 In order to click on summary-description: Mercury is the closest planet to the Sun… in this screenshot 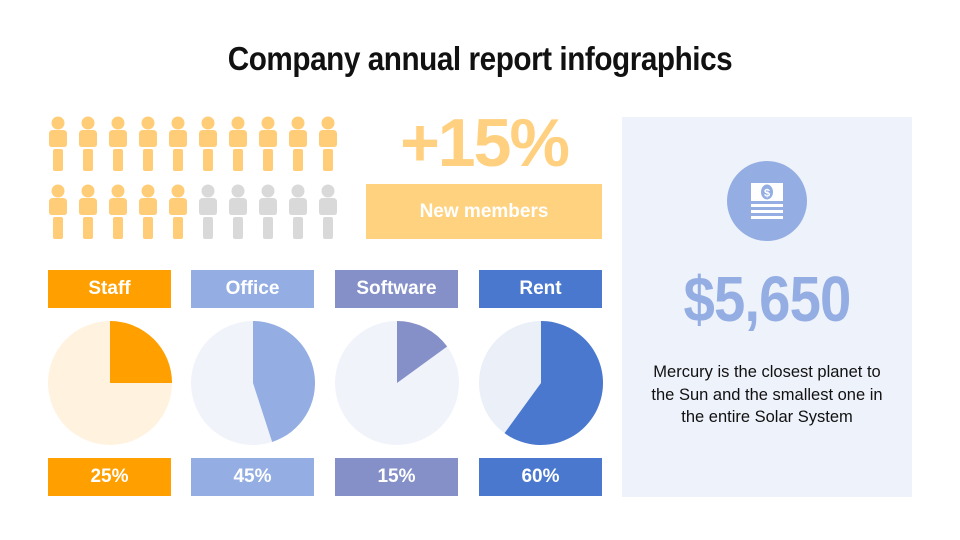, I will do `click(767, 394)`.